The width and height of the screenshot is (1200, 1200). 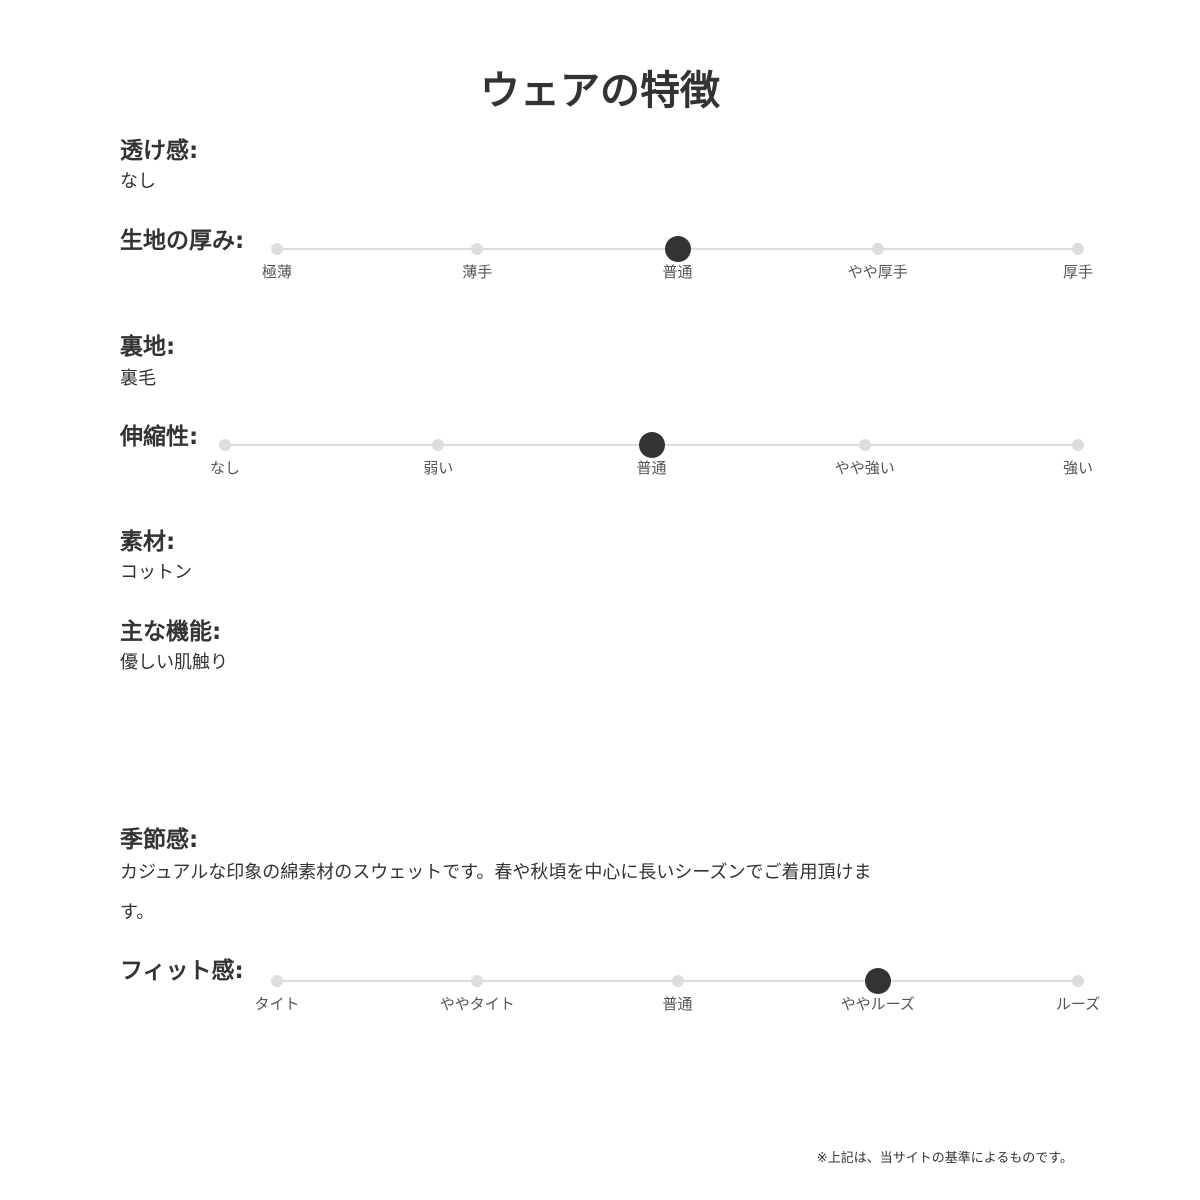 I want to click on scale-option-label: タイト, so click(x=277, y=1004).